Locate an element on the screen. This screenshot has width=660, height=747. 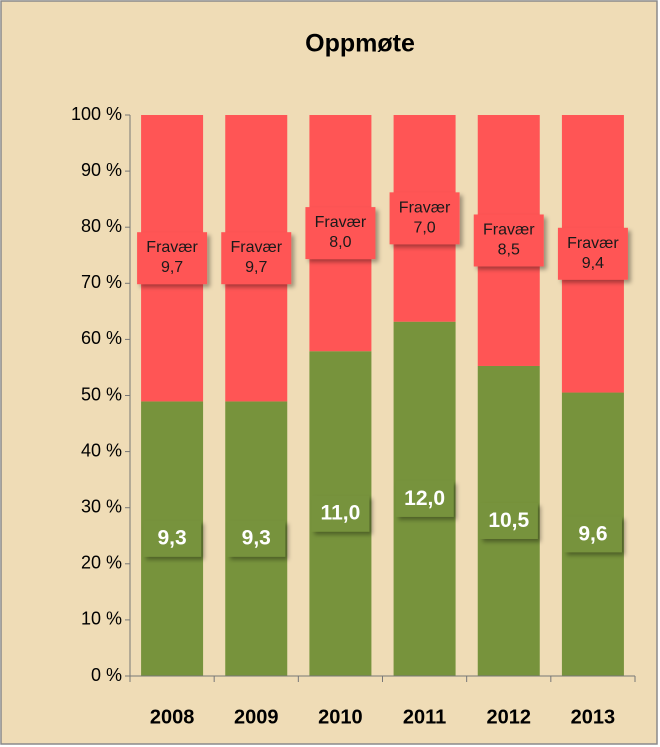
y-tick-label: 80 % is located at coordinates (101, 226).